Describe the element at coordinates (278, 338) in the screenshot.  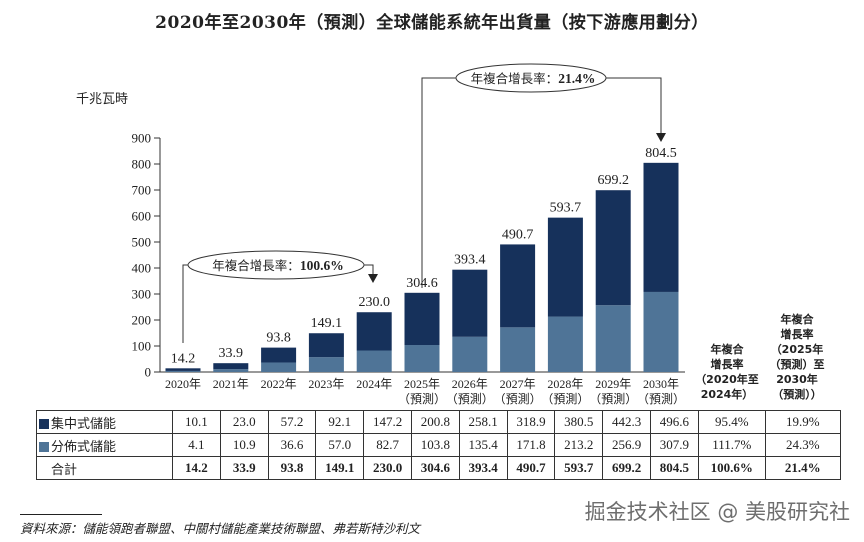
I see `total-value-label: 93.8` at that location.